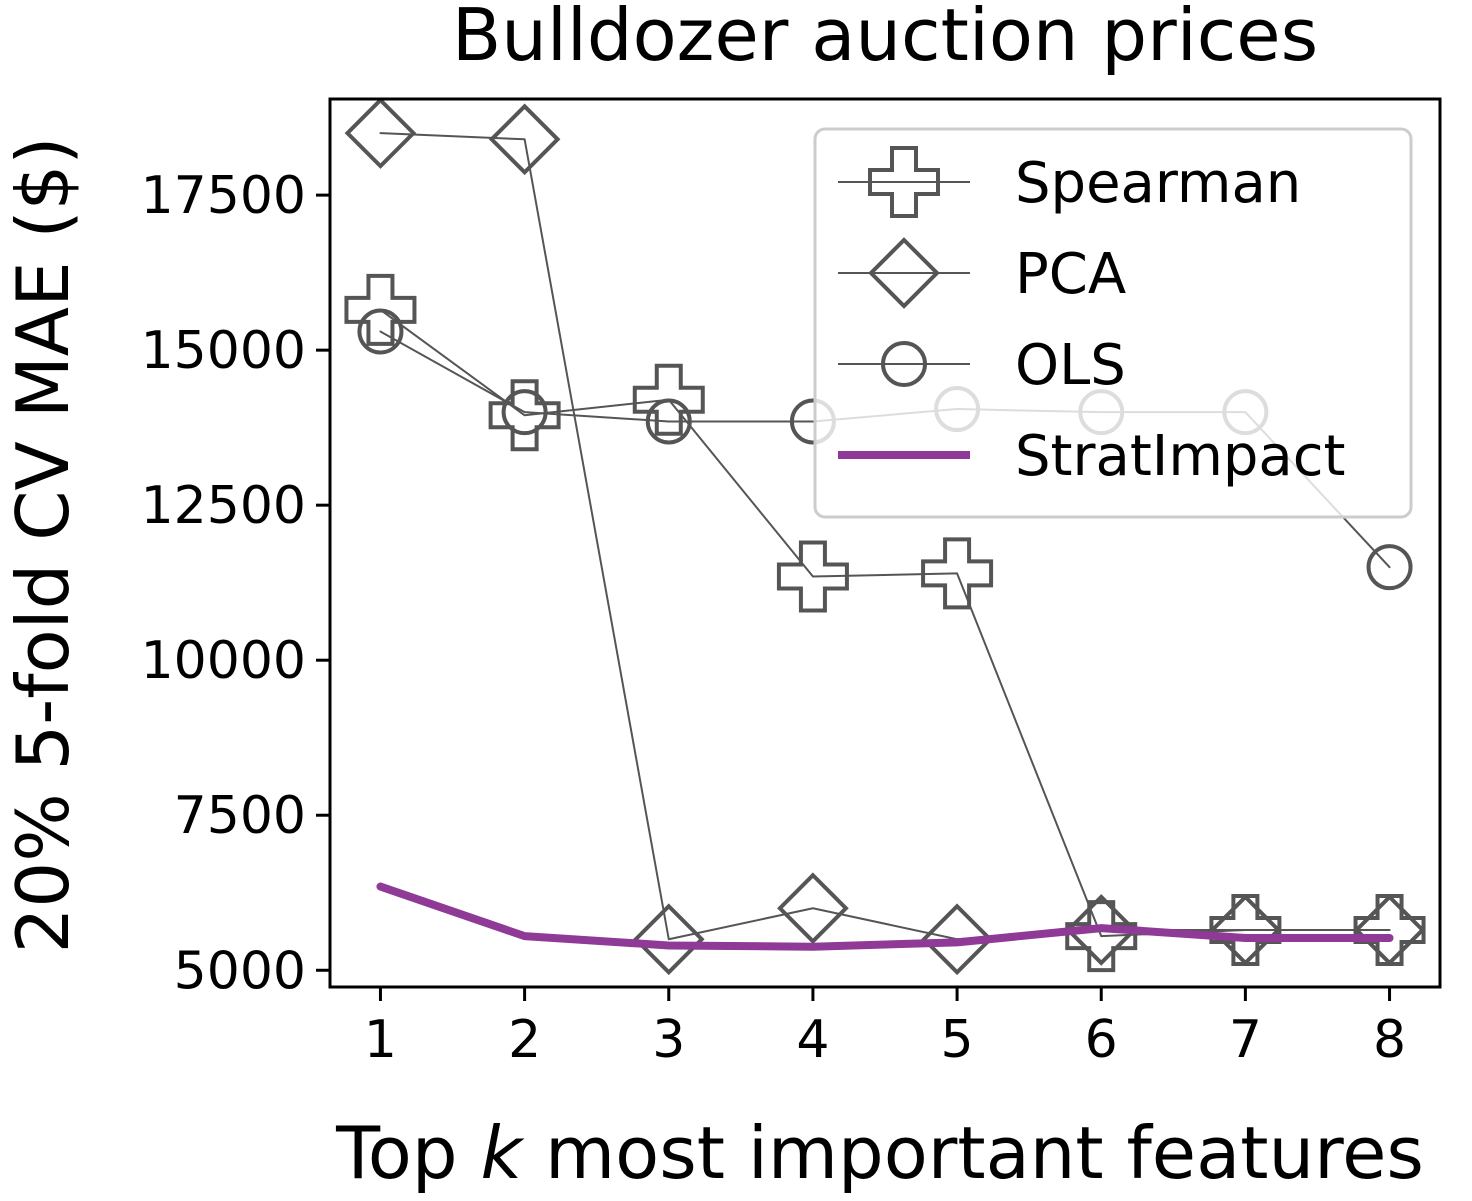 Image resolution: width=1472 pixels, height=1201 pixels. I want to click on series-line-stratimpact, so click(885, 916).